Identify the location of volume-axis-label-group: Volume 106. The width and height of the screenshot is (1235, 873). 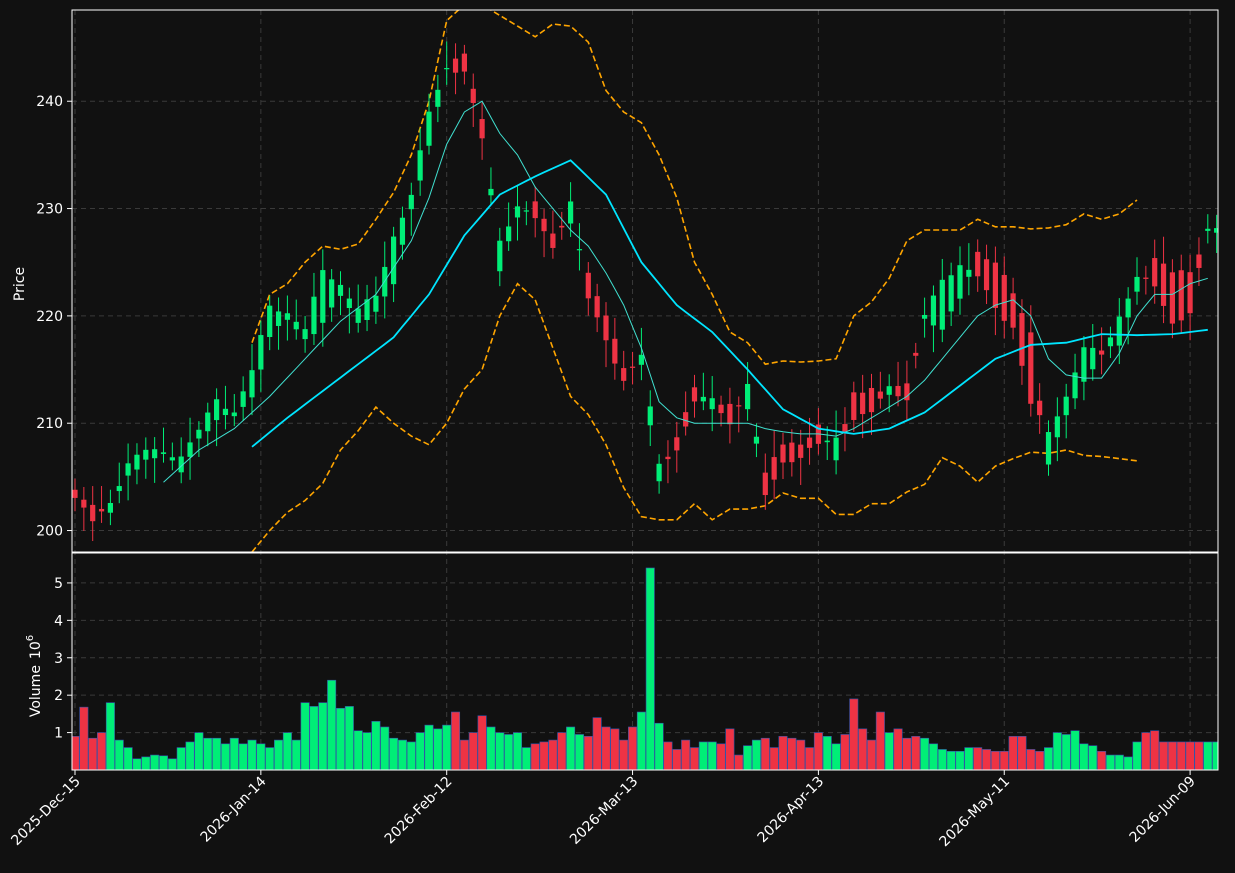
(34, 676).